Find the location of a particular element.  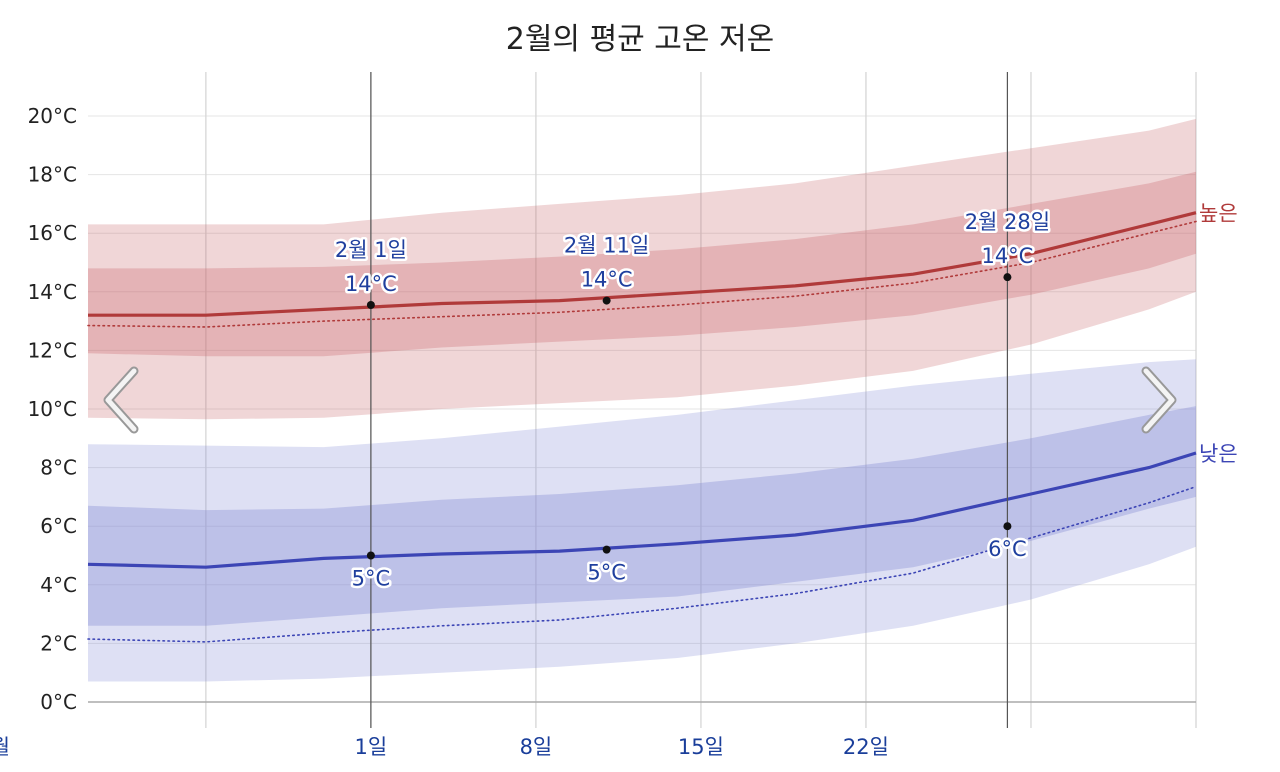

x-tick-label: 15일 is located at coordinates (701, 747).